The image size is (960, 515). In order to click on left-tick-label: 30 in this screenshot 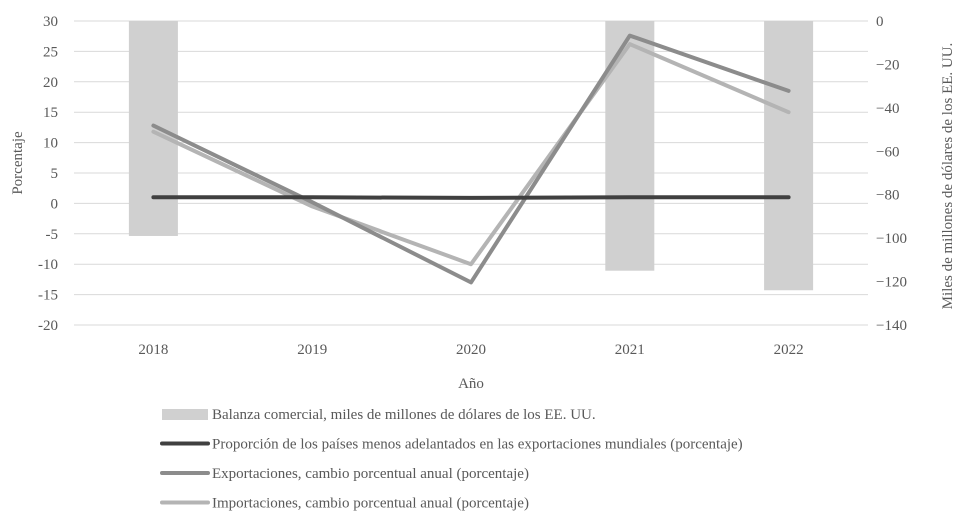, I will do `click(50, 22)`.